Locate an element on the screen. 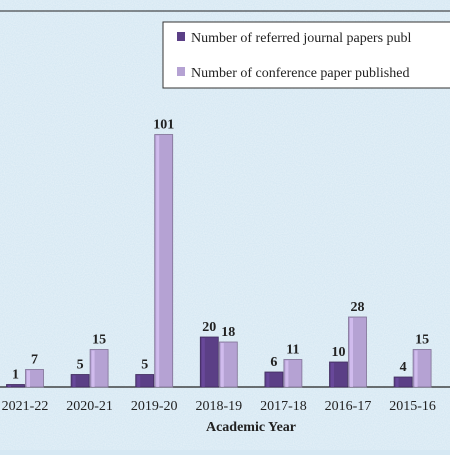 Image resolution: width=450 pixels, height=455 pixels. data-label-conference: 7 is located at coordinates (34, 360).